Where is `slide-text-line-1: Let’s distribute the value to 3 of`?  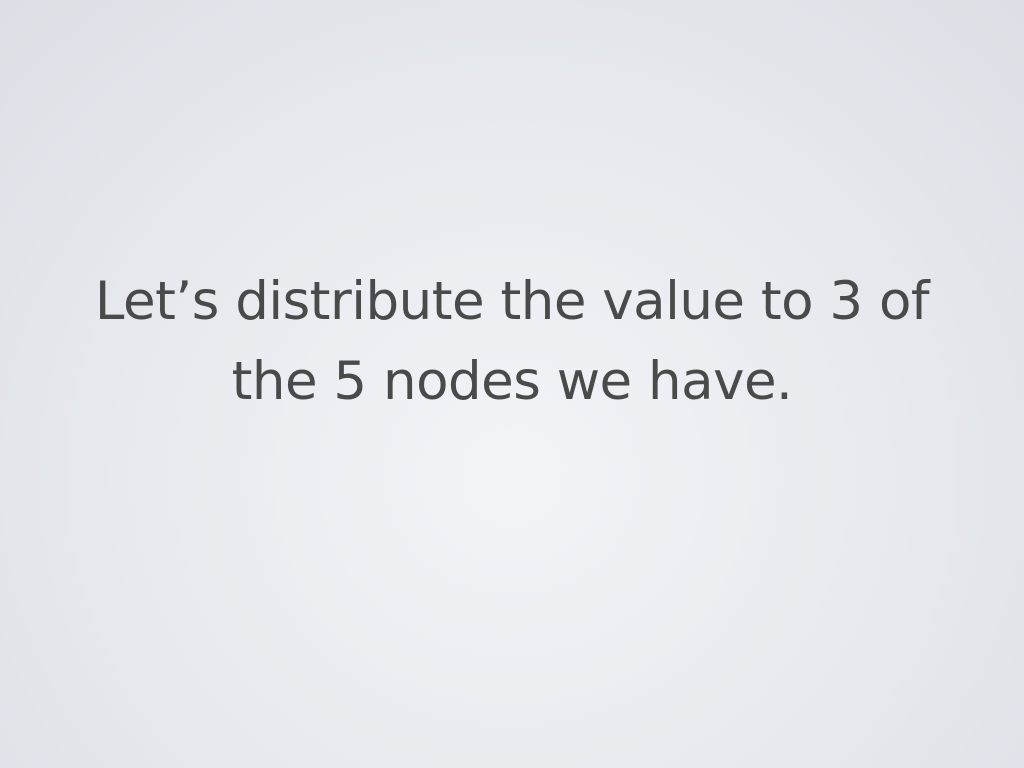 slide-text-line-1: Let’s distribute the value to 3 of is located at coordinates (512, 301).